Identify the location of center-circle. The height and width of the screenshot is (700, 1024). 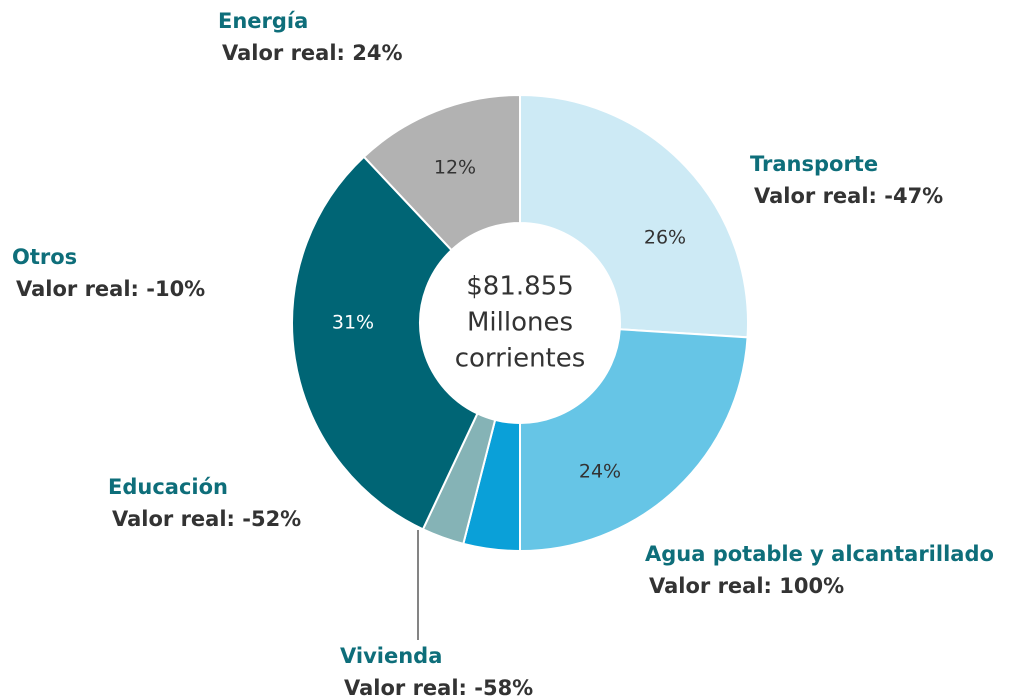
(520, 323).